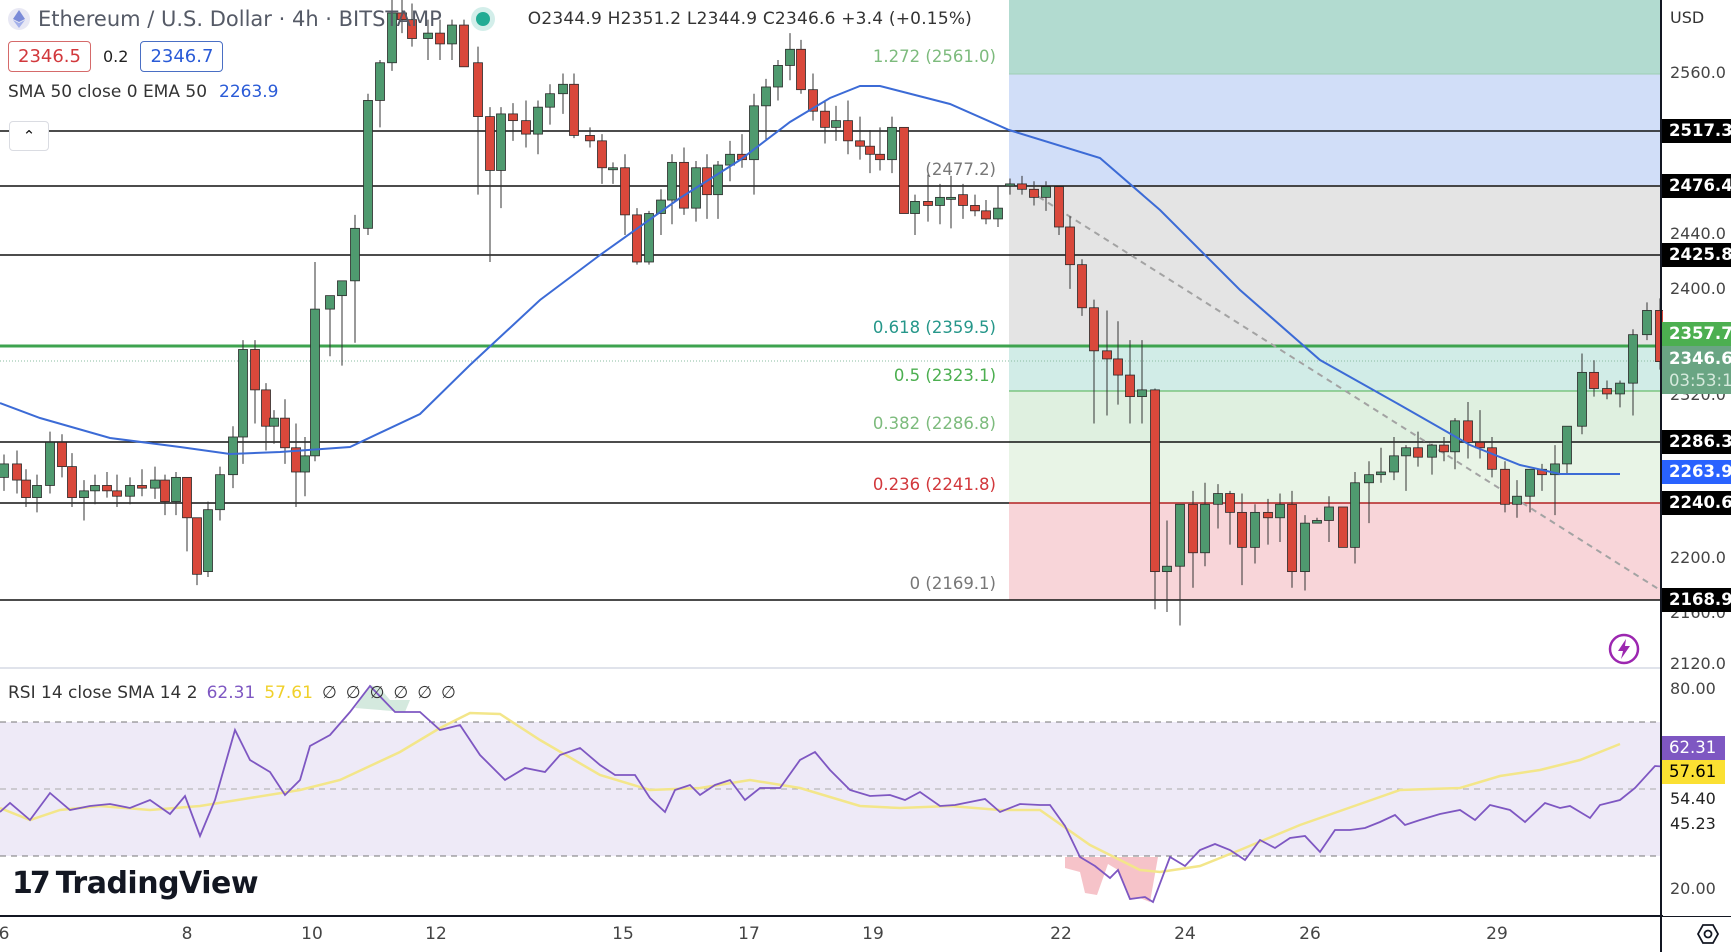  I want to click on symbol-title: Ethereum / U.S. Dollar · 4h · BITSTAMP, so click(240, 19).